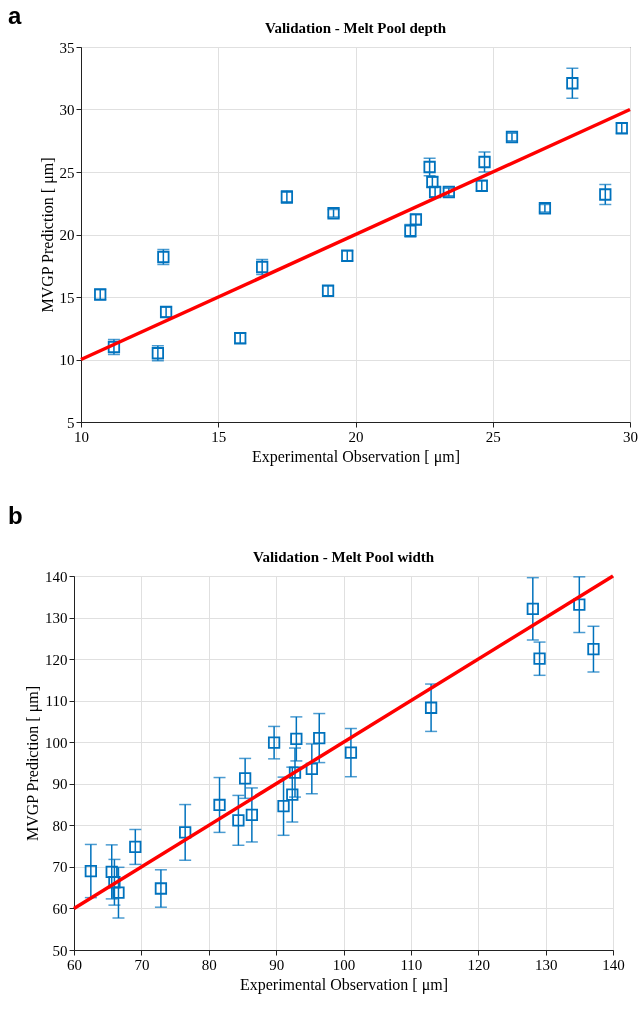  I want to click on x-tick-label: 100, so click(344, 964).